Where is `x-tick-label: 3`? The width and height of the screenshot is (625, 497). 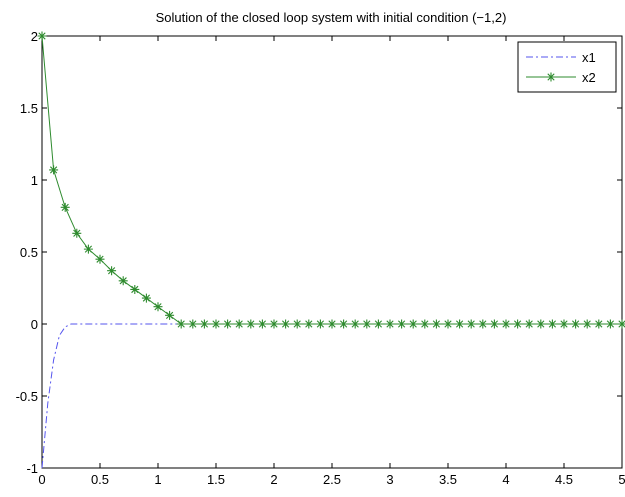
x-tick-label: 3 is located at coordinates (389, 479).